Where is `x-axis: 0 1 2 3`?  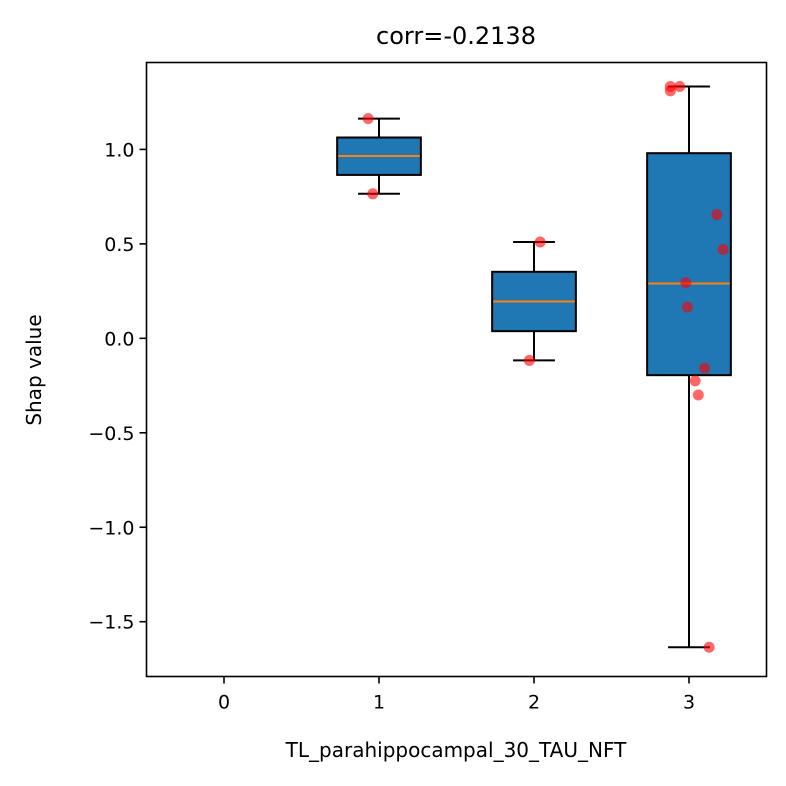 x-axis: 0 1 2 3 is located at coordinates (456, 695).